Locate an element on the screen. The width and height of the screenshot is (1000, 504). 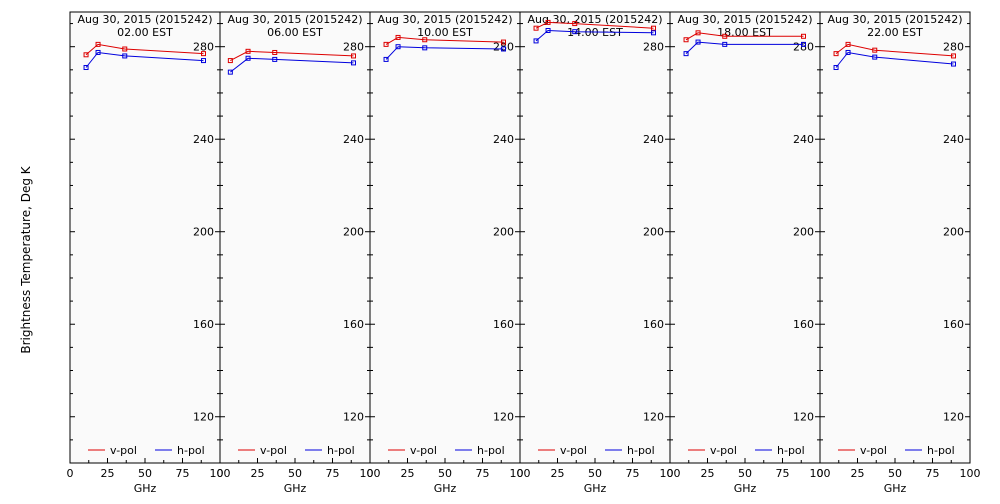
series-line-h-pol is located at coordinates (144, 59).